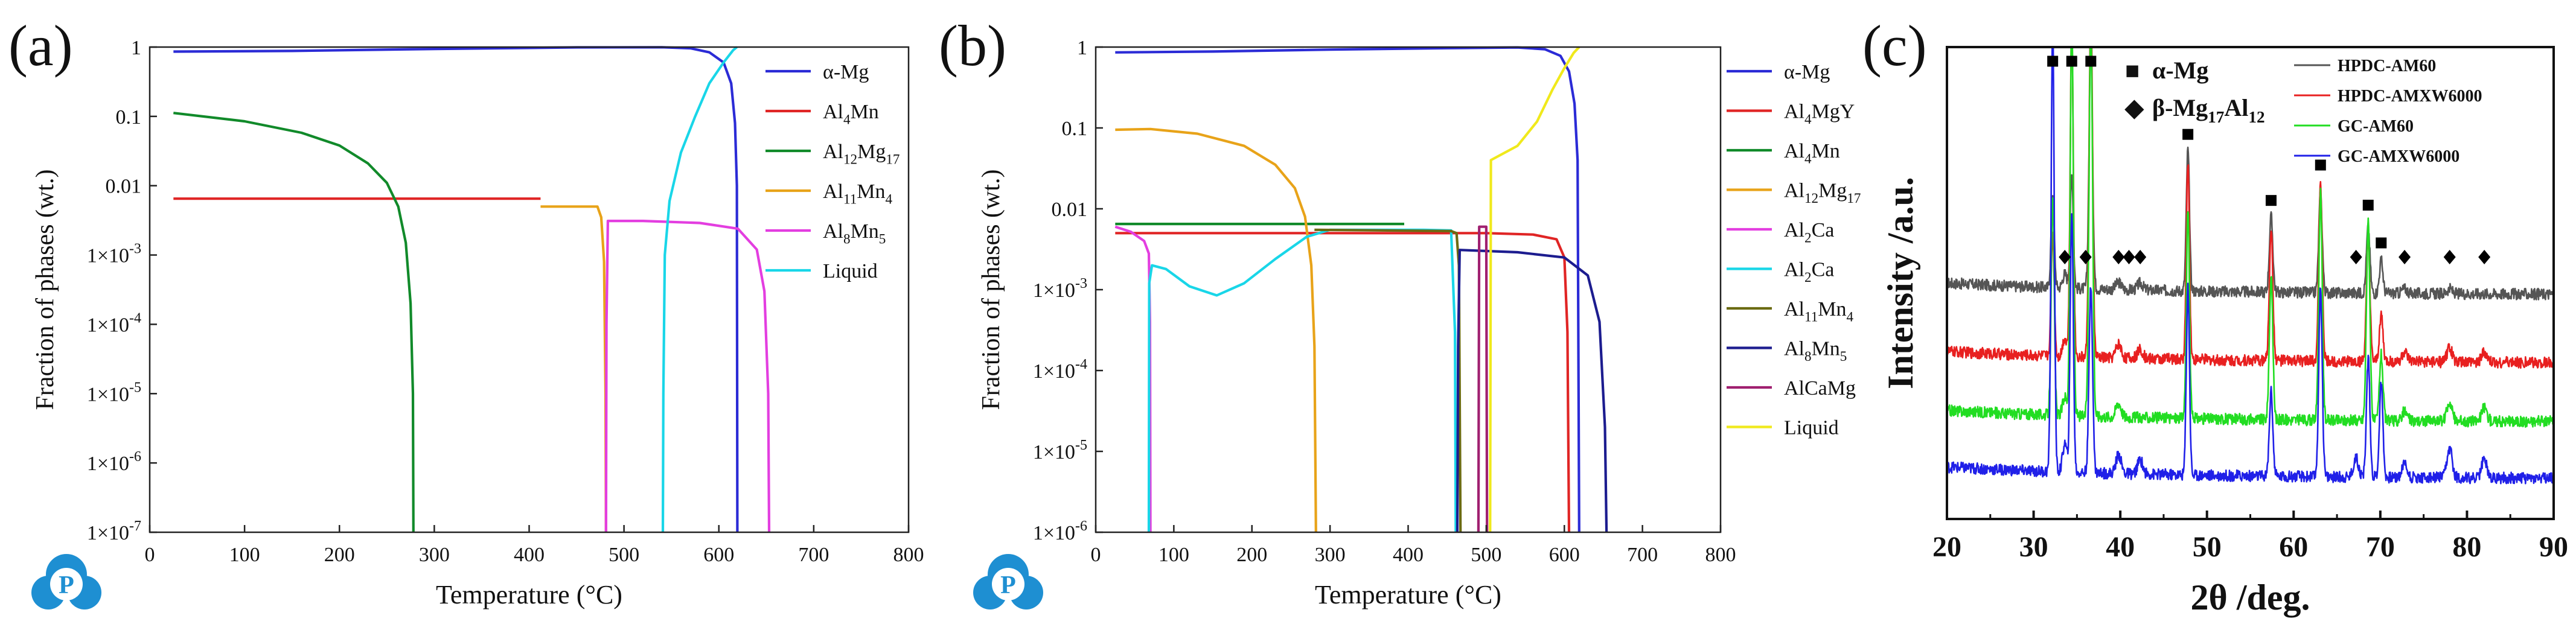 Image resolution: width=2576 pixels, height=627 pixels. I want to click on formula-subscript: 17, so click(2216, 117).